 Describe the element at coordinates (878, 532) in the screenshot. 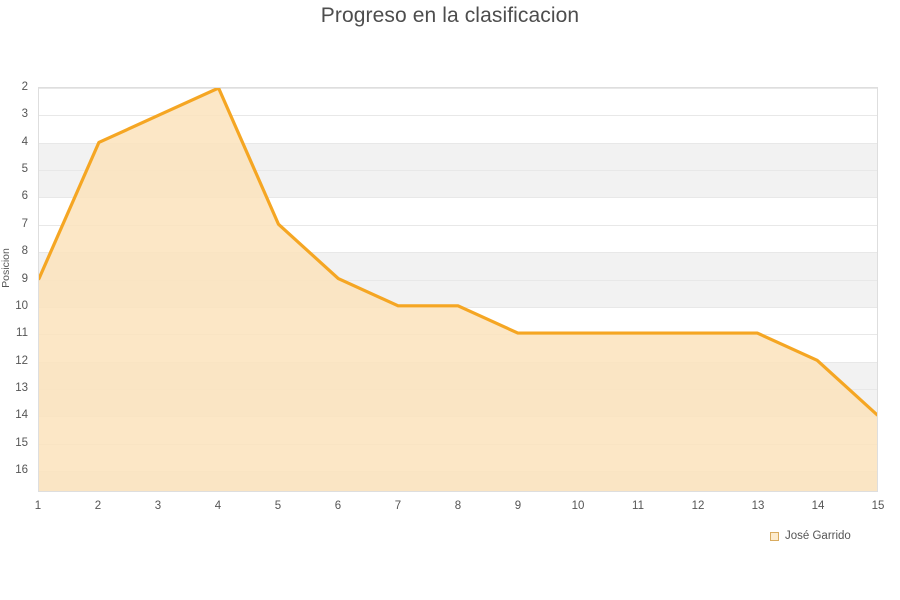

I see `x-axis-title-clipped: Jornadas` at that location.